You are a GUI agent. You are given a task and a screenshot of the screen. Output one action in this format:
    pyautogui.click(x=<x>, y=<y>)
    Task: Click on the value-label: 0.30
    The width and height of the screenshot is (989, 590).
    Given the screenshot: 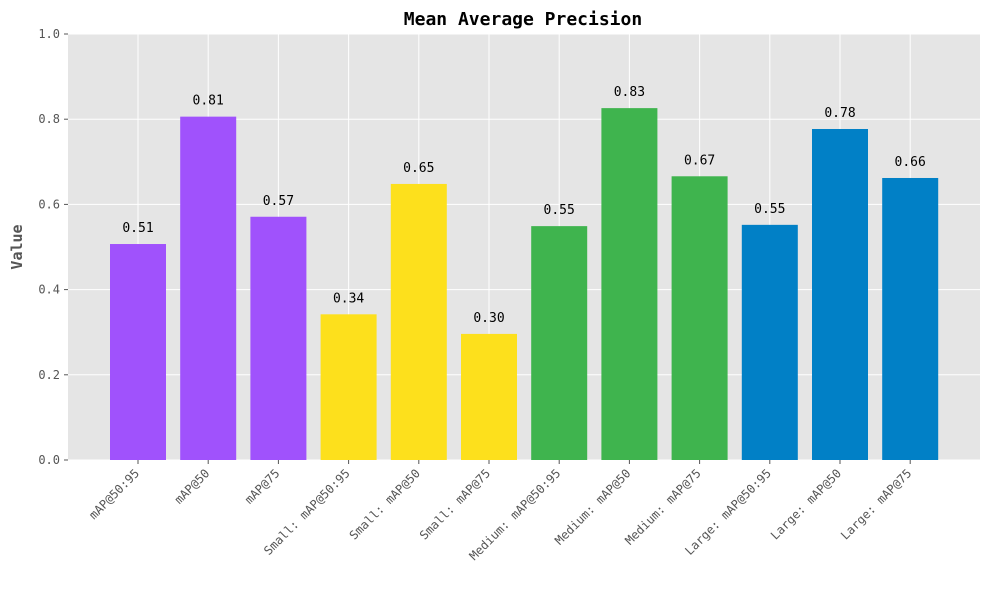 What is the action you would take?
    pyautogui.click(x=488, y=318)
    